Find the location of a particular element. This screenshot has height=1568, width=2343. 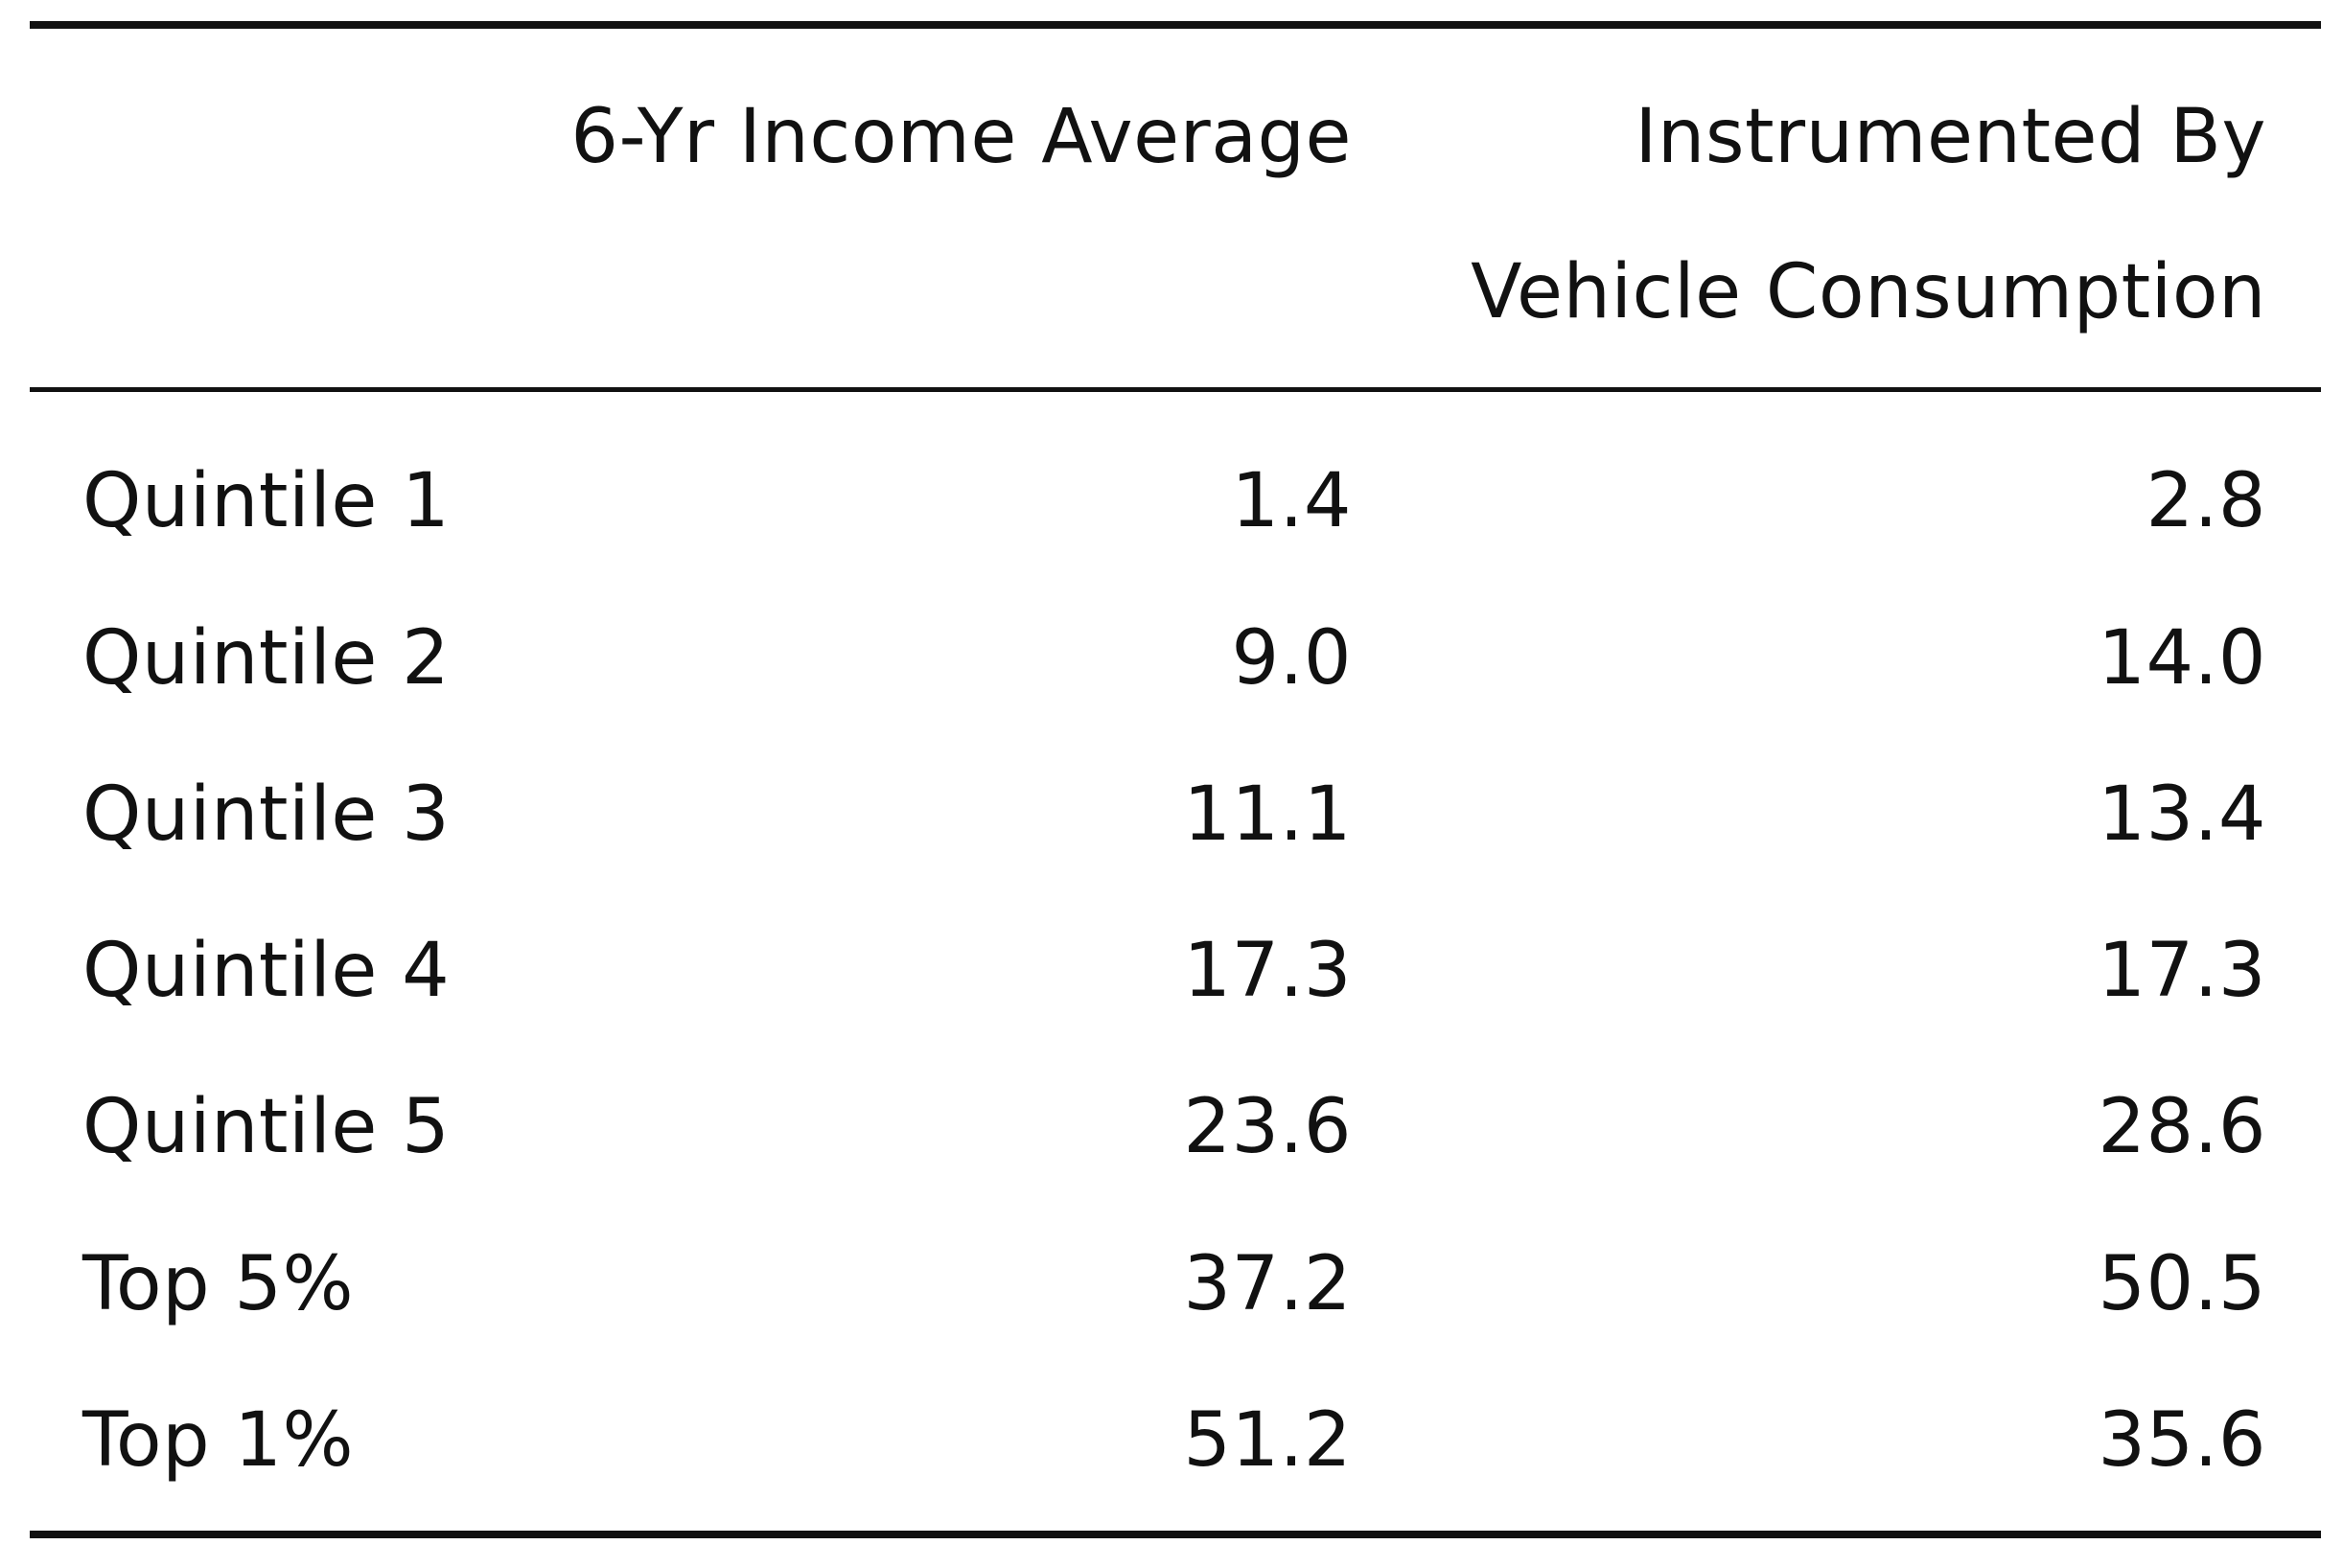

row-label: Quintile 1 is located at coordinates (266, 501).